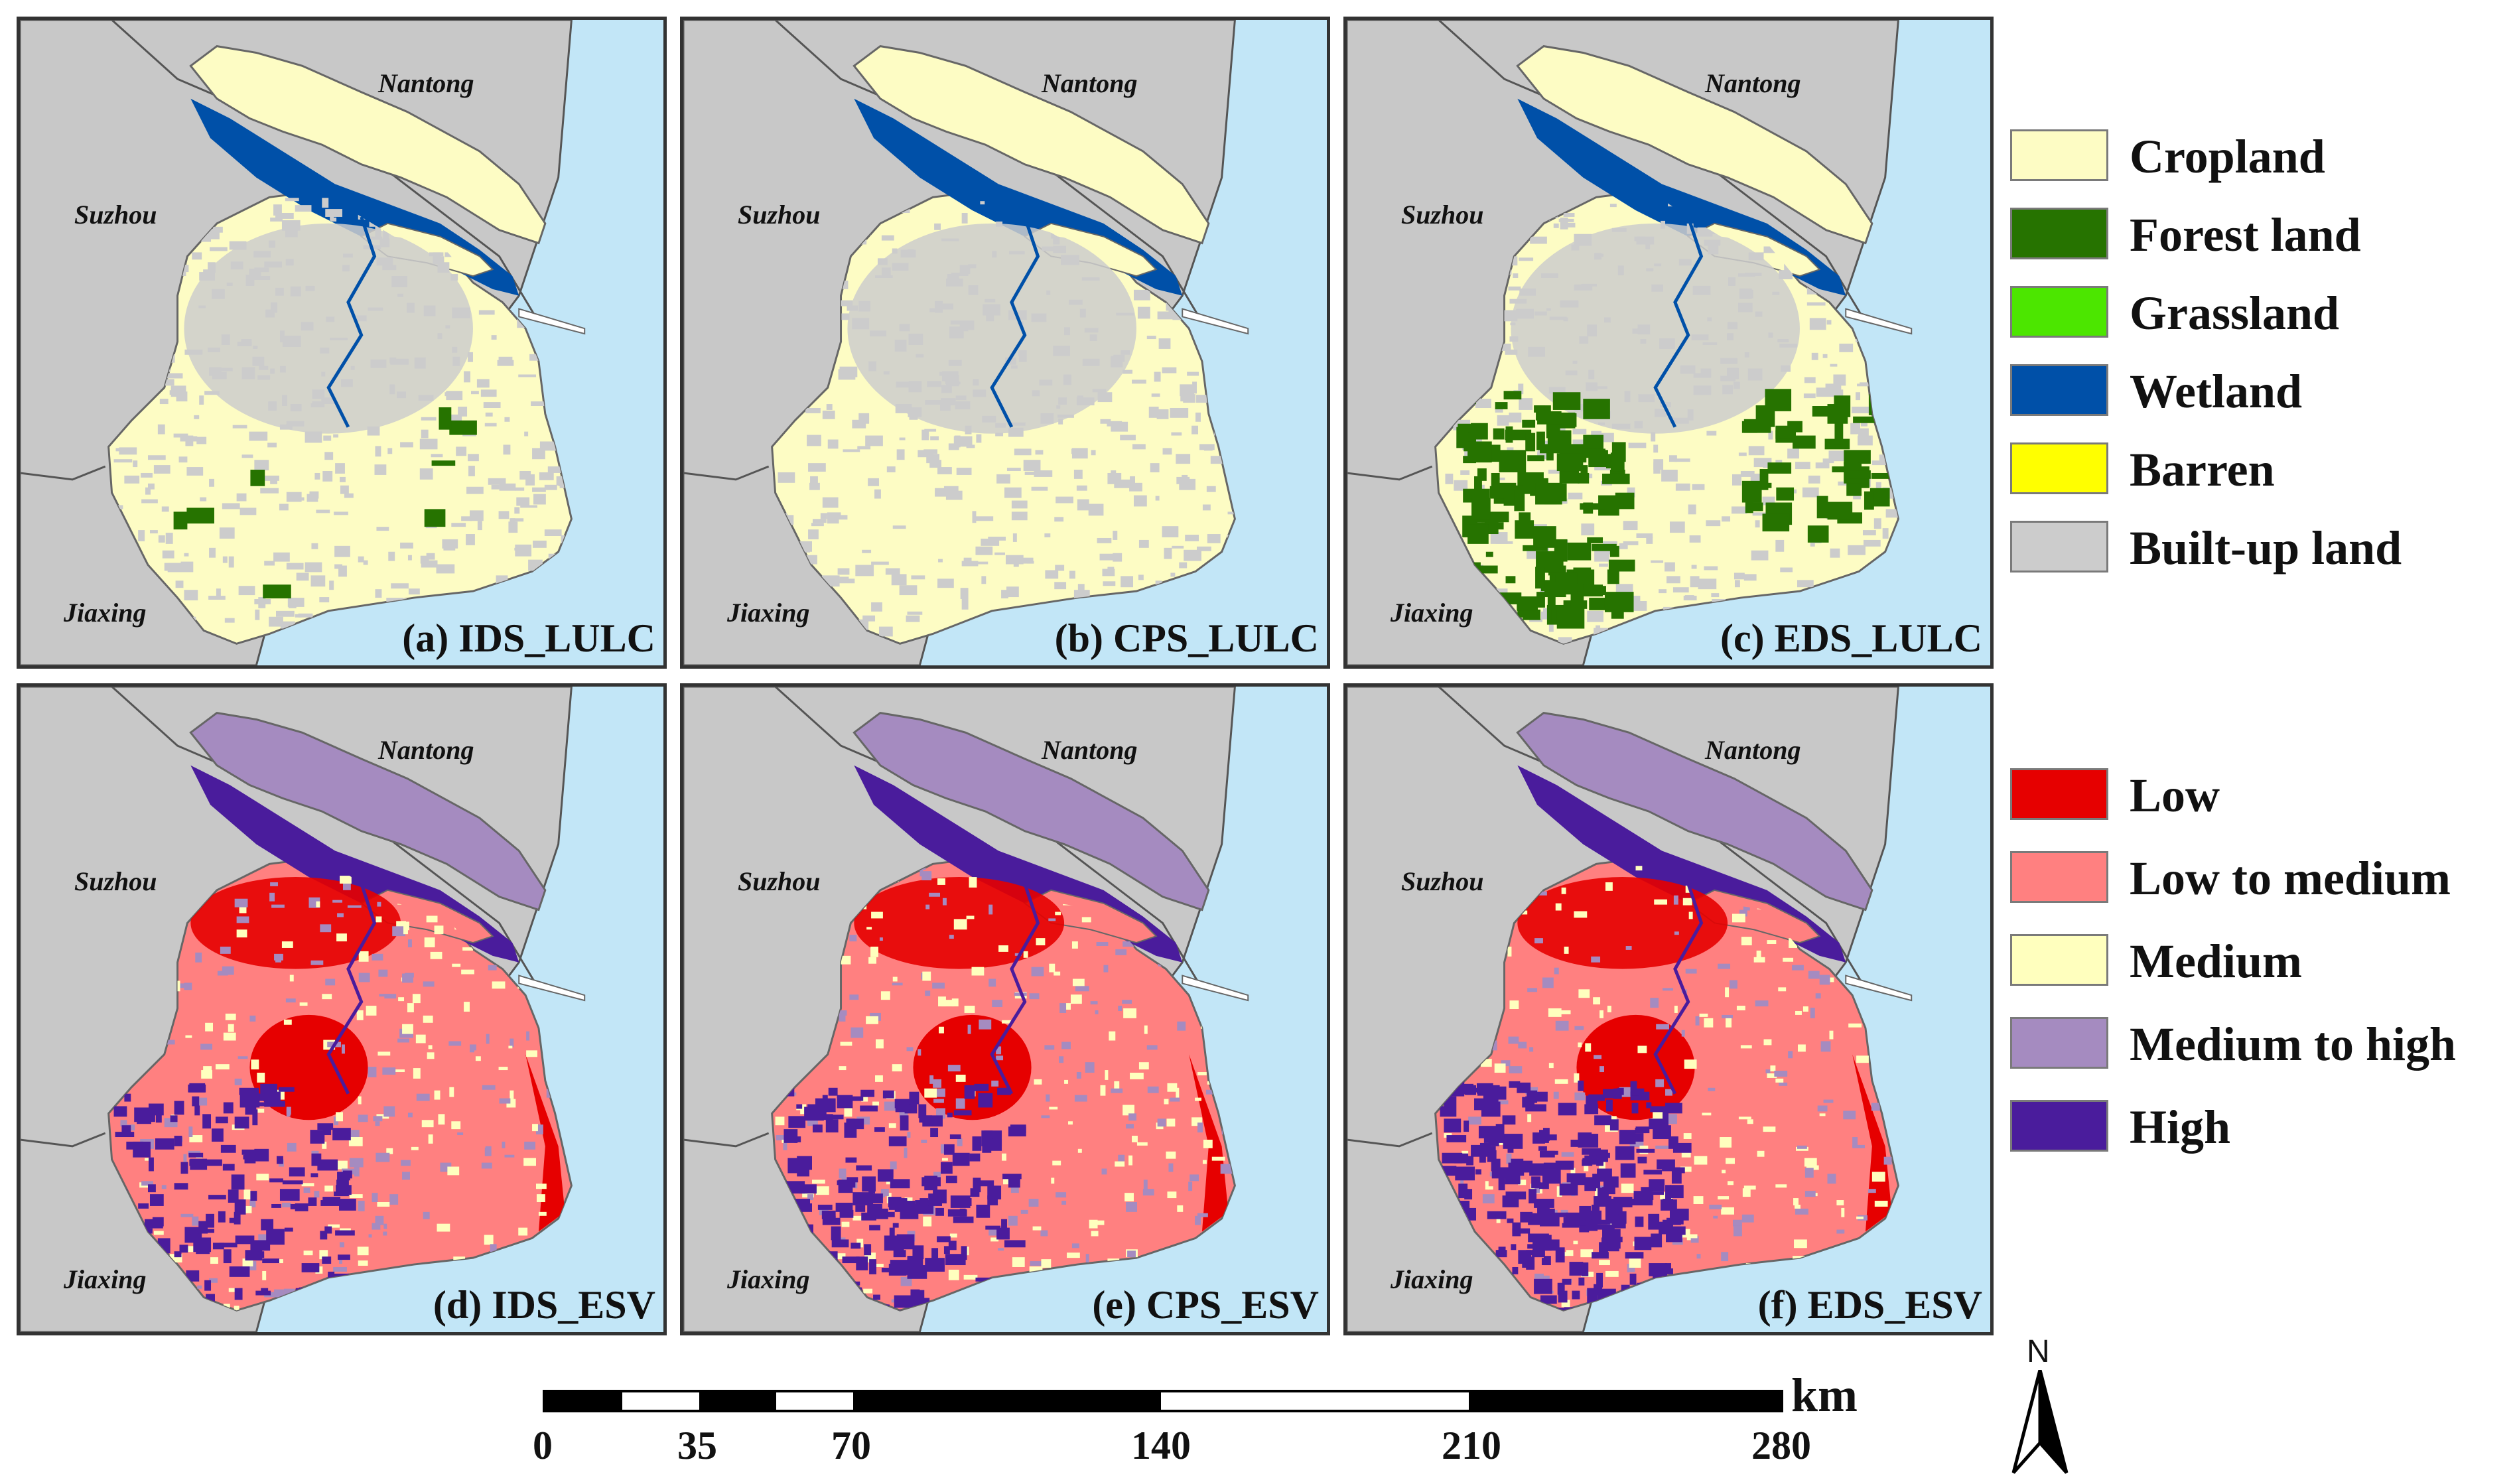  Describe the element at coordinates (1390, 473) in the screenshot. I see `province-boundary` at that location.